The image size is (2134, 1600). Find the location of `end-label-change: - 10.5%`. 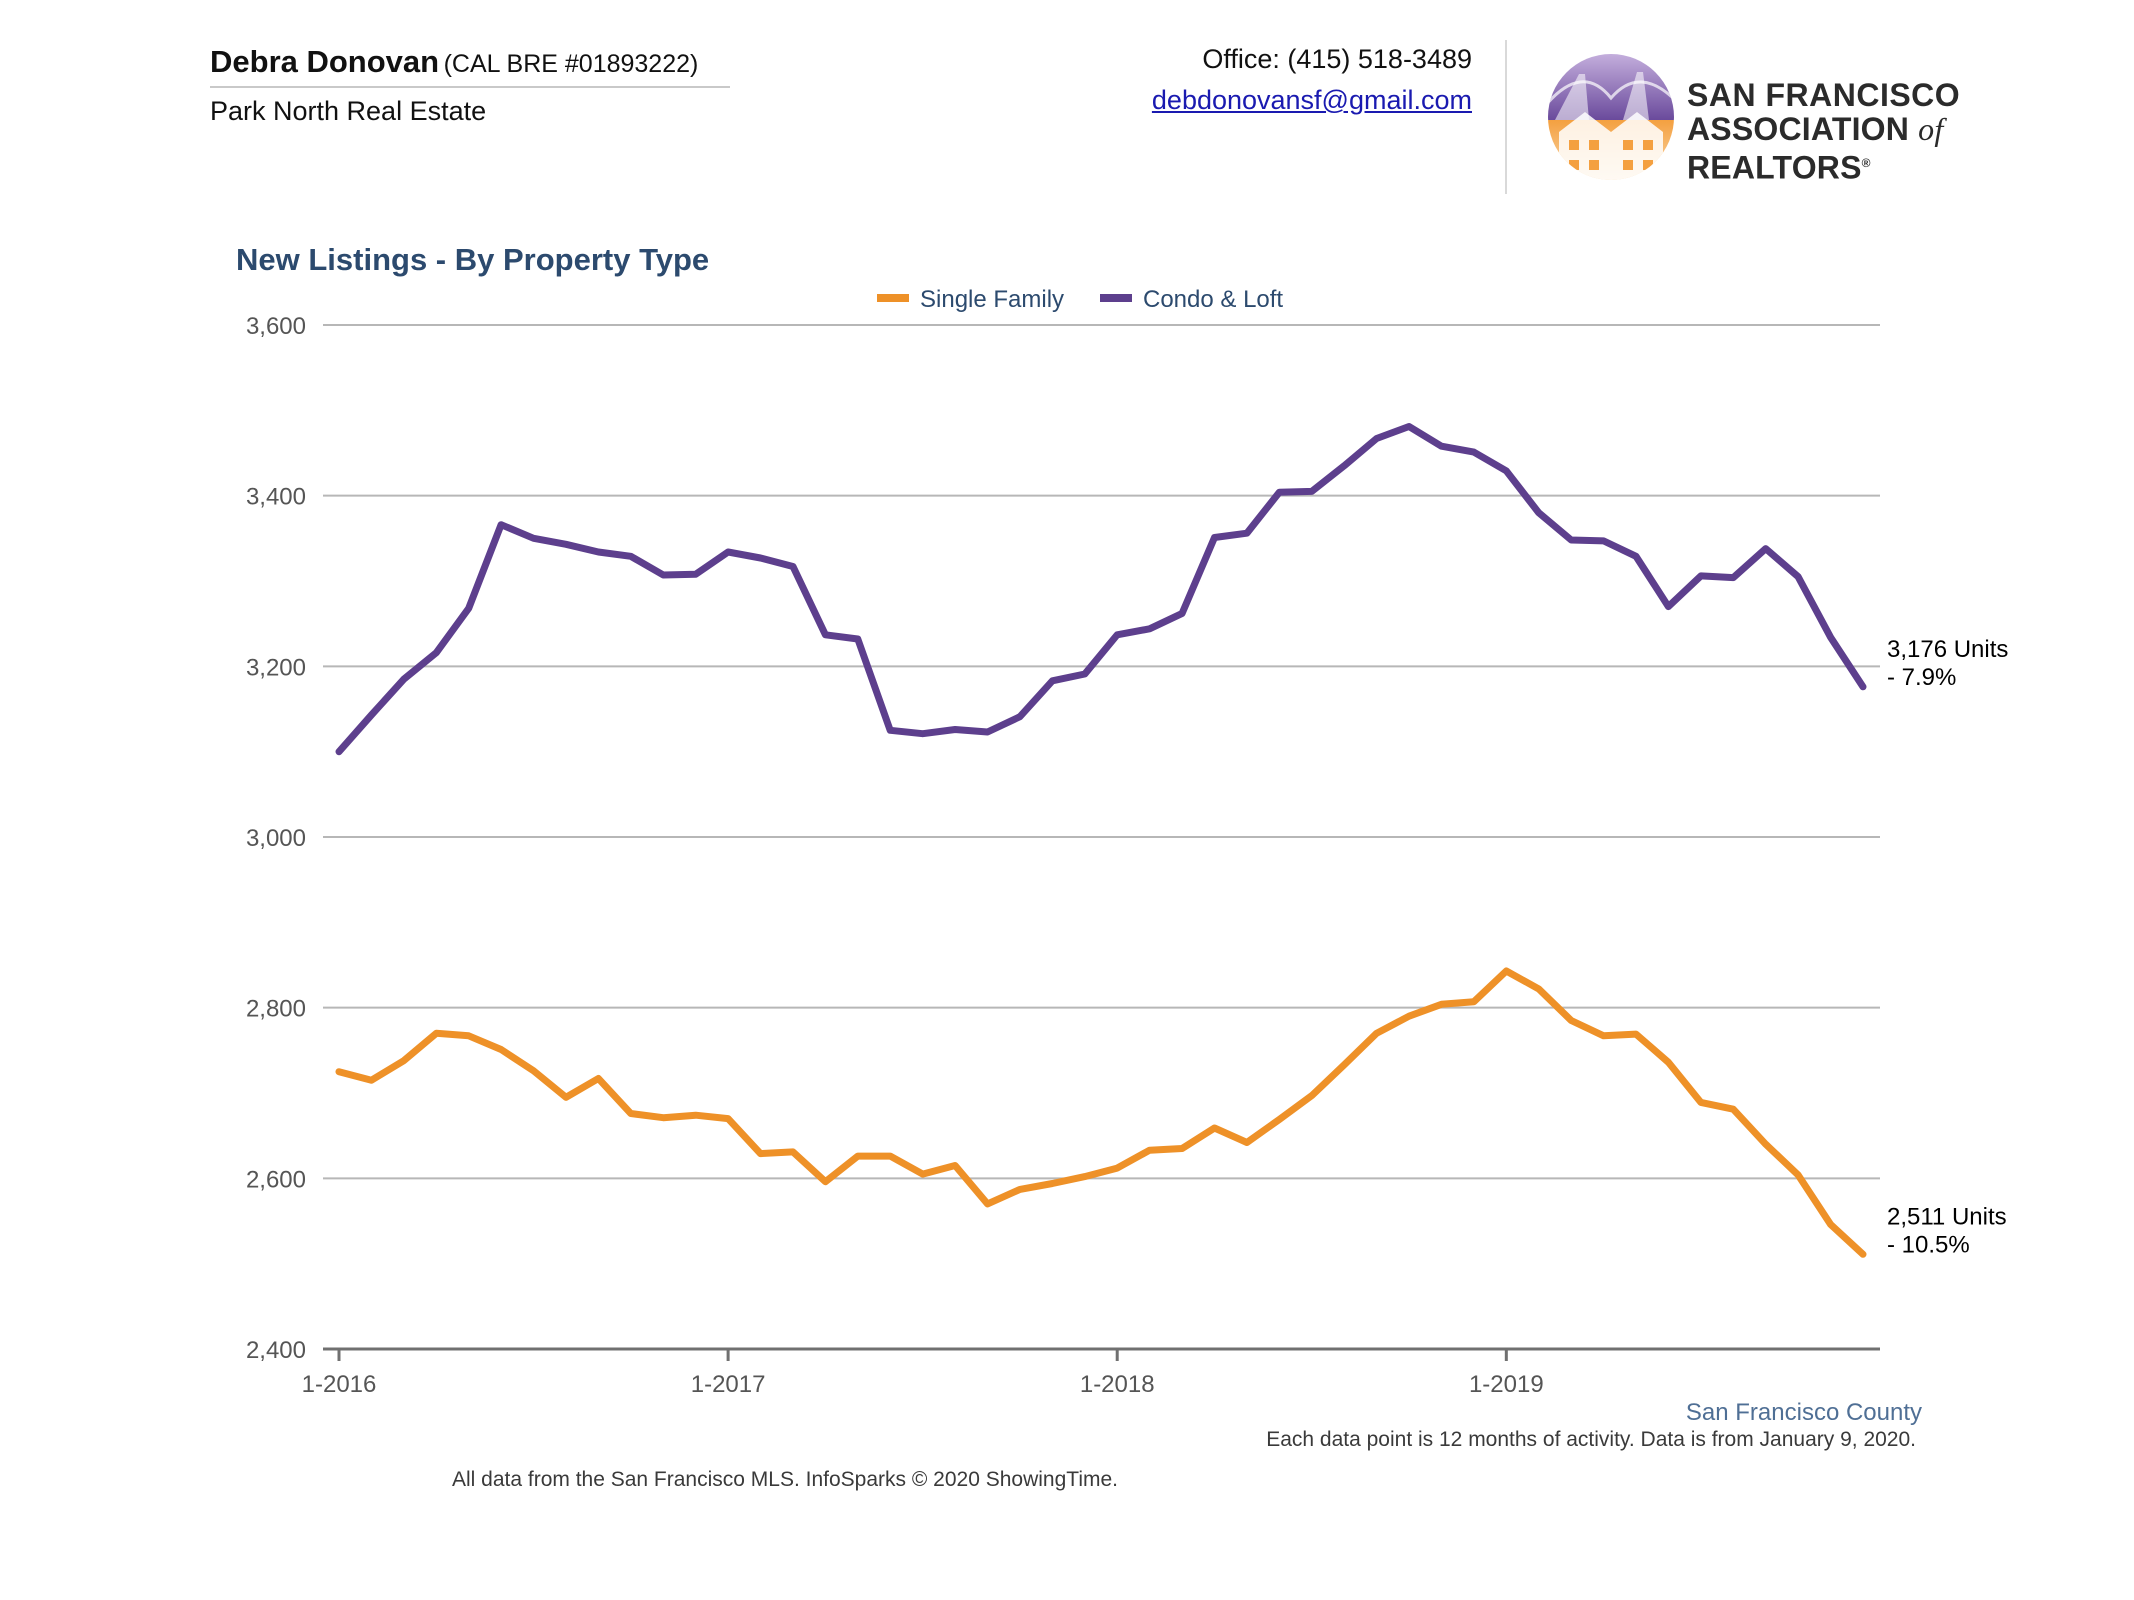

end-label-change: - 10.5% is located at coordinates (1928, 1244).